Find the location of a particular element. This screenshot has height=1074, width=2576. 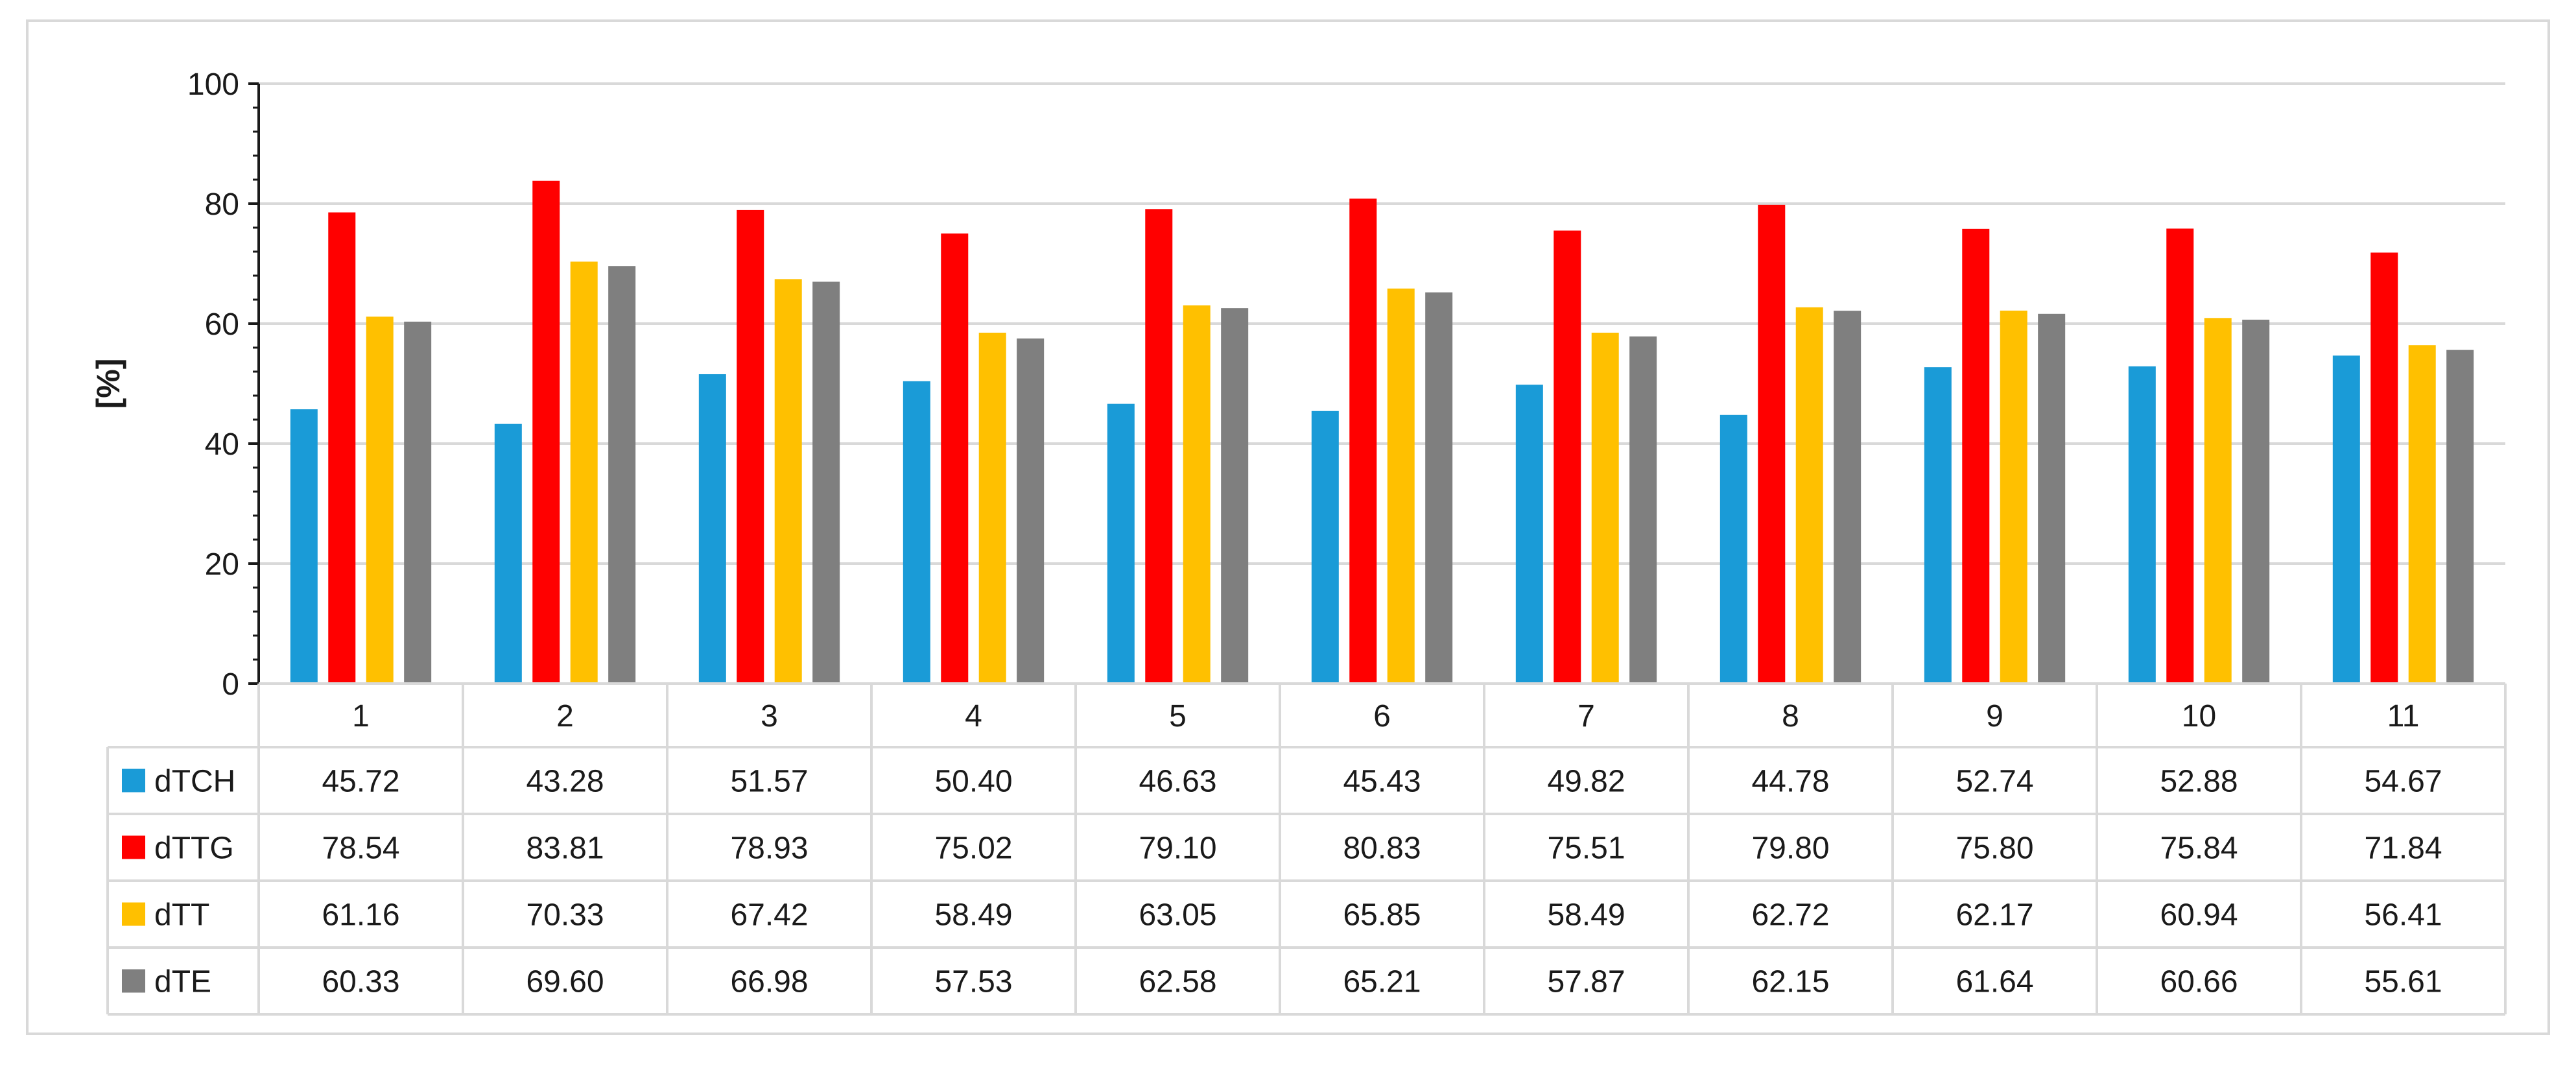

data-label-dTE-3: 66.98 is located at coordinates (769, 982).